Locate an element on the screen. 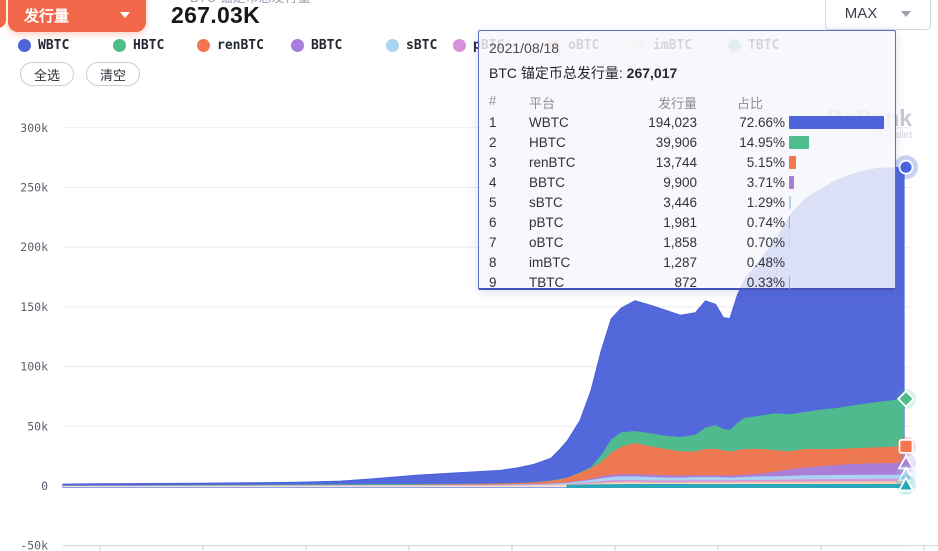 This screenshot has height=551, width=938. tooltip-row-tbtc: 9 TBTC 872 0.33% is located at coordinates (687, 282).